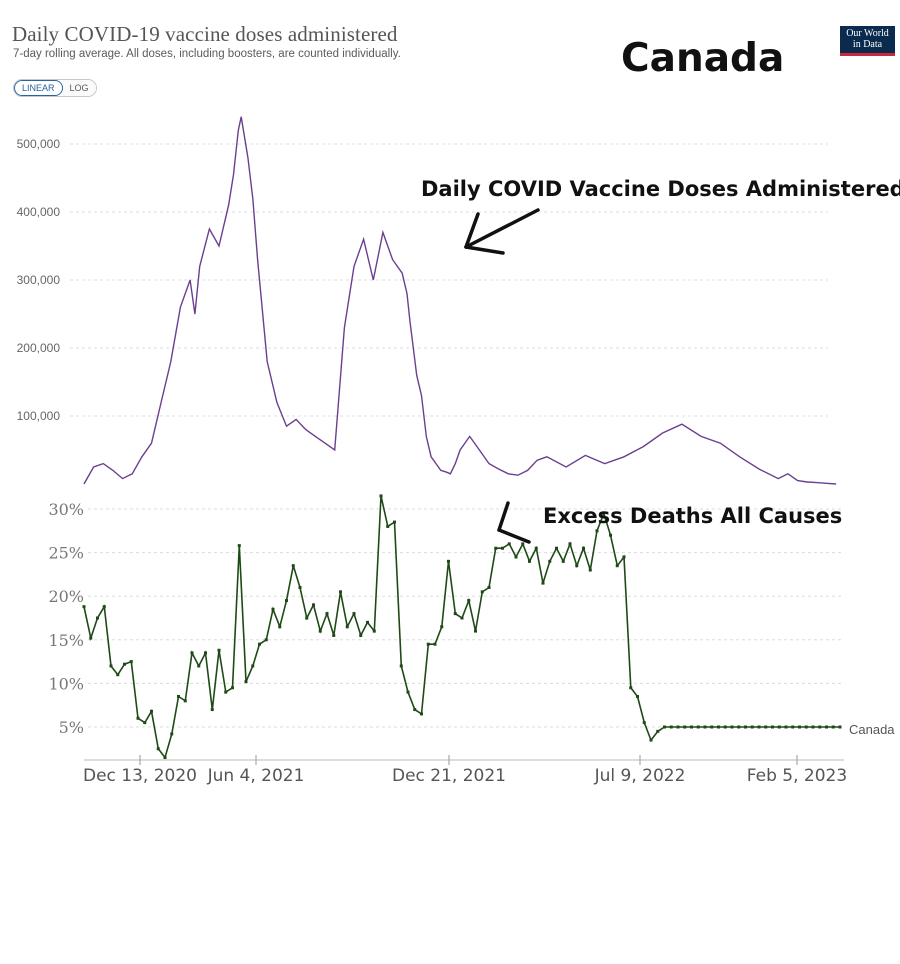 The image size is (900, 964). Describe the element at coordinates (66, 553) in the screenshot. I see `deaths-y-tick-label: 25%` at that location.